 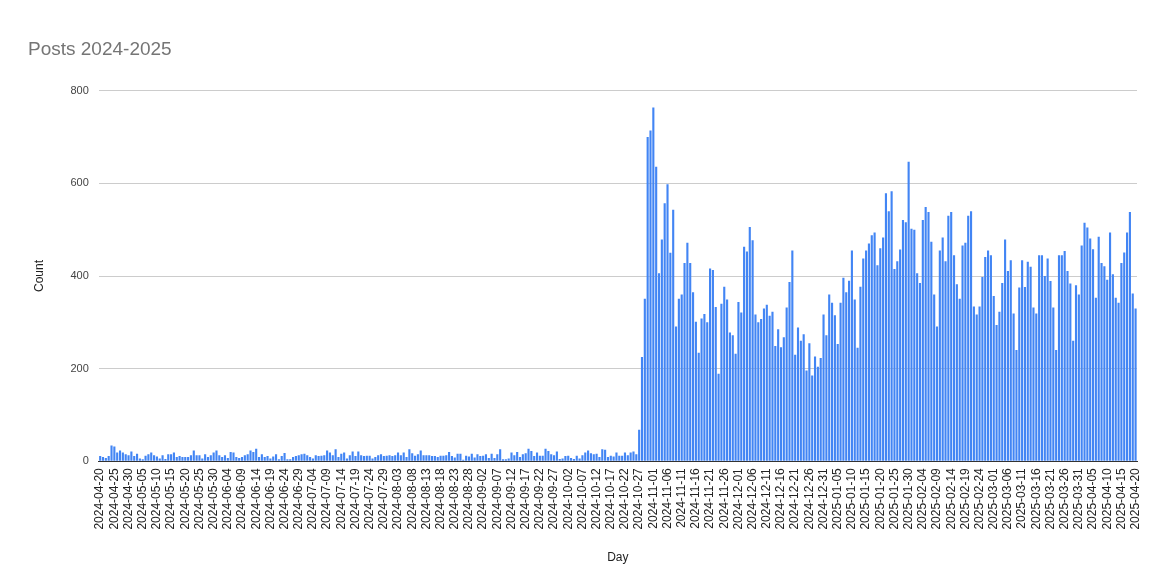 I want to click on x-tick-label: 2025-03-21, so click(x=1049, y=498).